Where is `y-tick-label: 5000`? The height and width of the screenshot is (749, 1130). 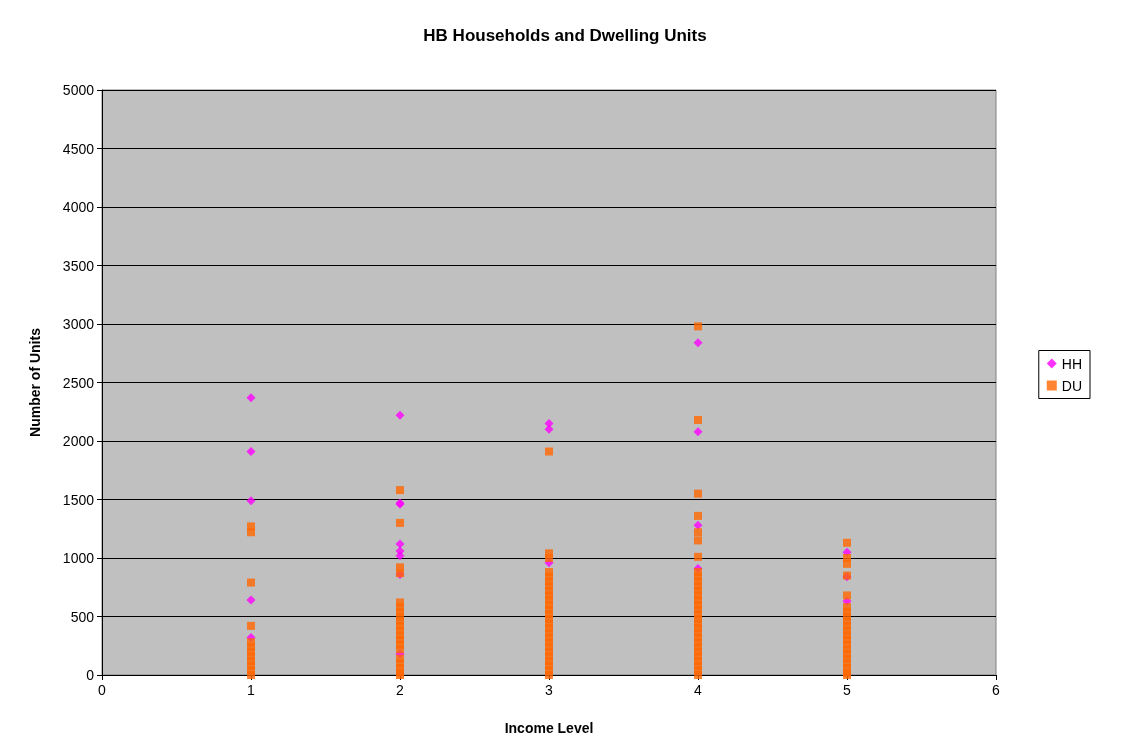 y-tick-label: 5000 is located at coordinates (78, 90).